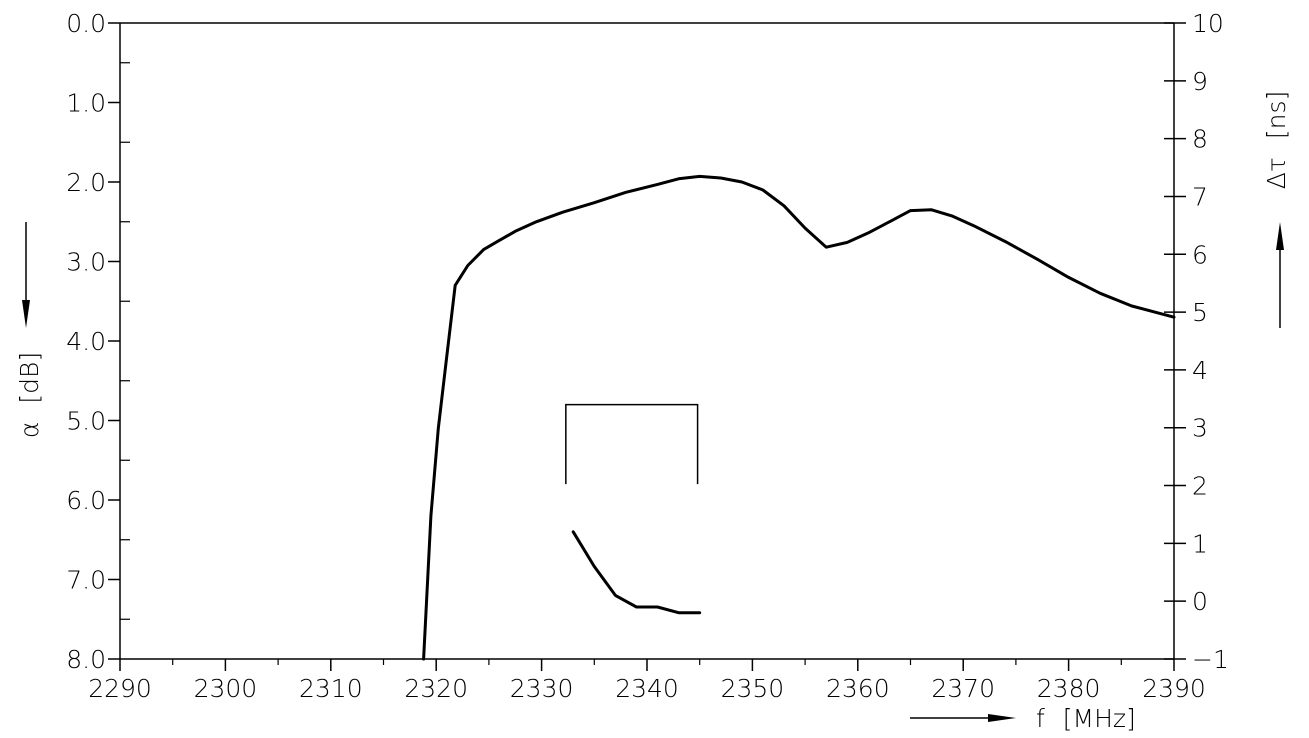 The image size is (1309, 738). Describe the element at coordinates (1196, 341) in the screenshot. I see `y-right-axis-ticks: −1 0 1 2 3 4 5 6 7 8 9 10` at that location.